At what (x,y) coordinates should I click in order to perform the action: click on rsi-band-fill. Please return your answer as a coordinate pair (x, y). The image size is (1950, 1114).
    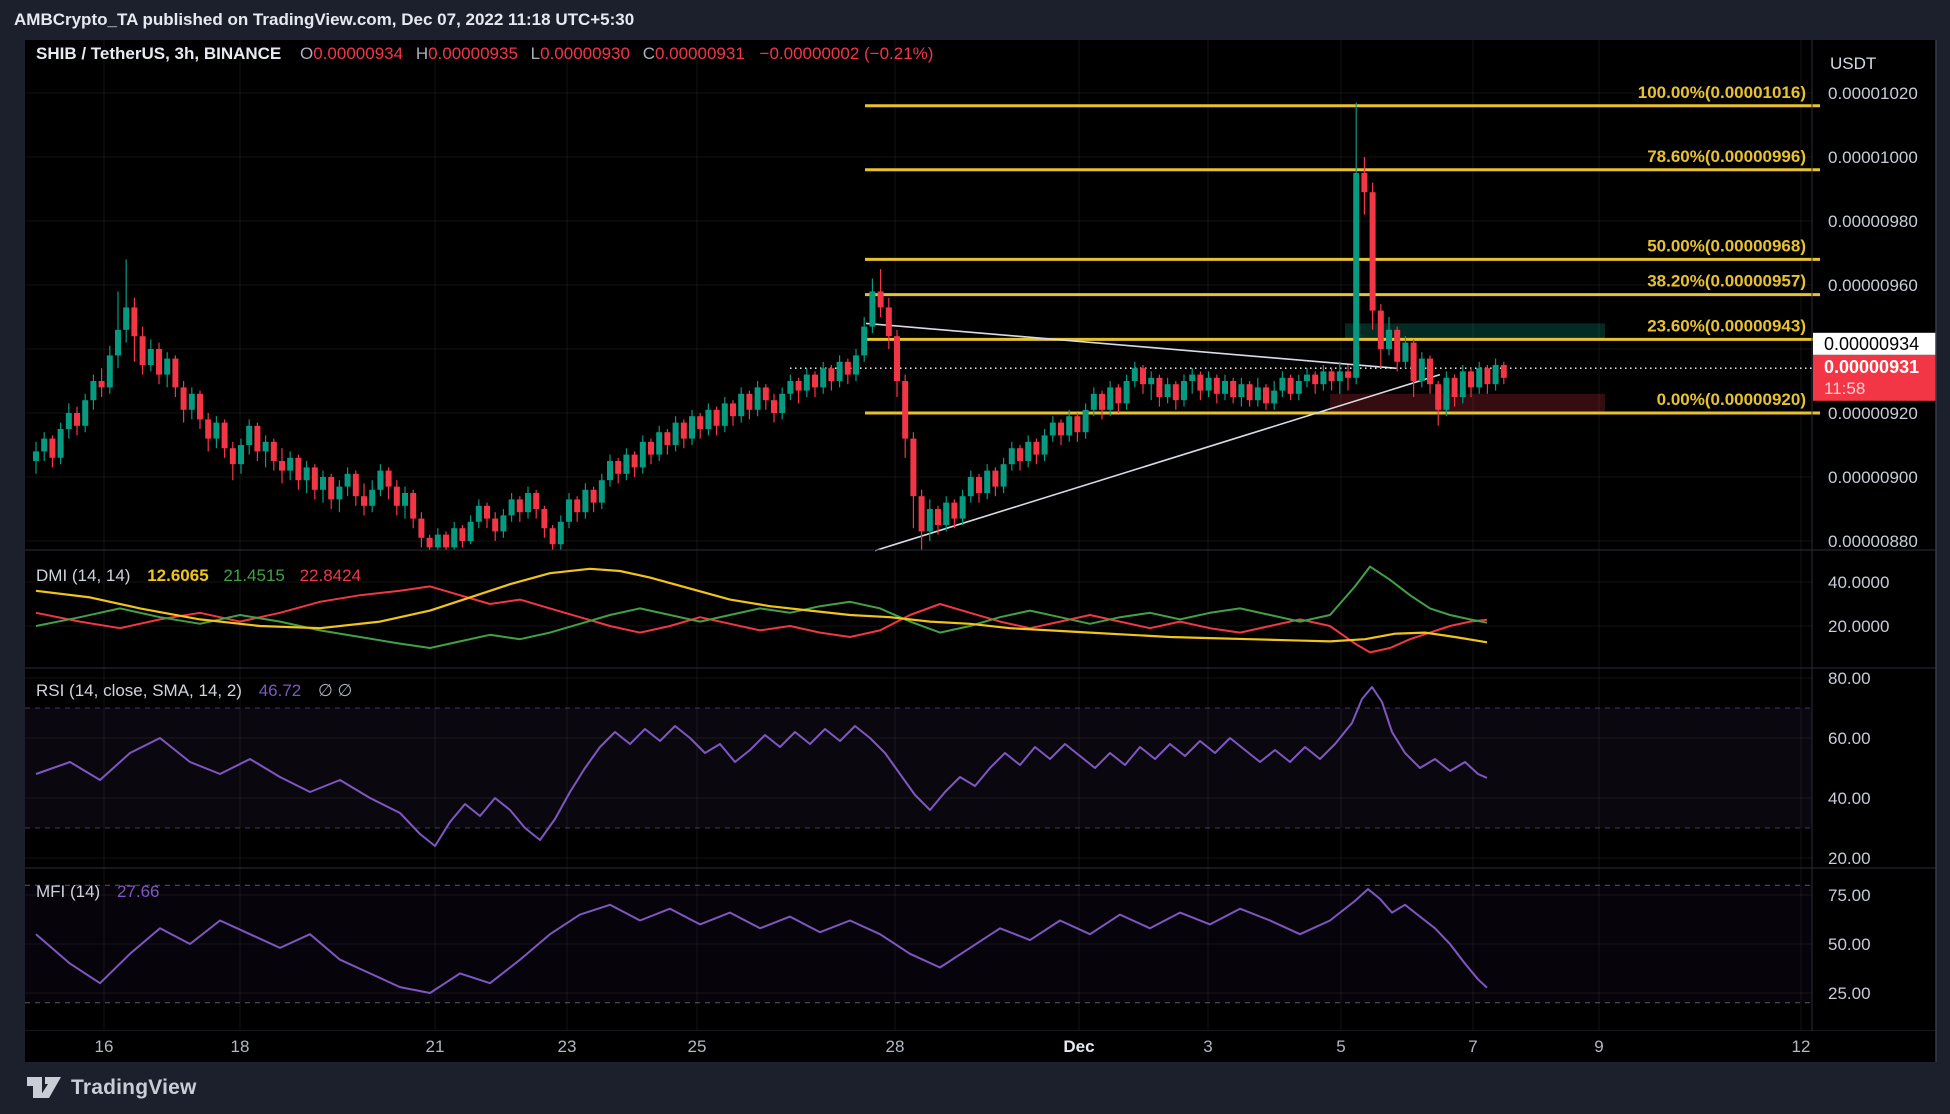
    Looking at the image, I should click on (918, 768).